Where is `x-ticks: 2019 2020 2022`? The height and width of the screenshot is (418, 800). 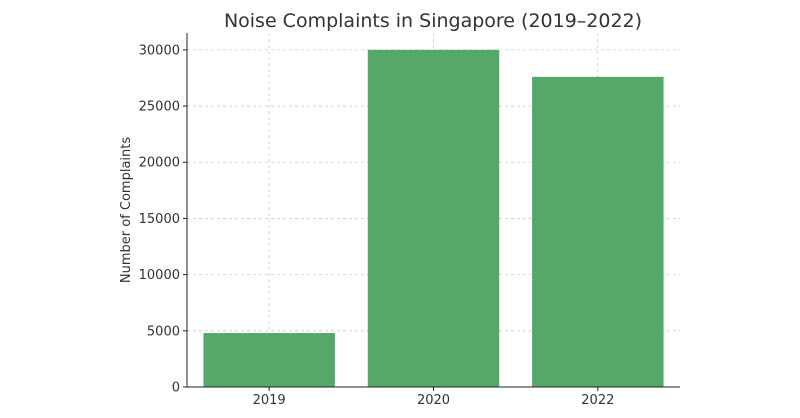 x-ticks: 2019 2020 2022 is located at coordinates (433, 397).